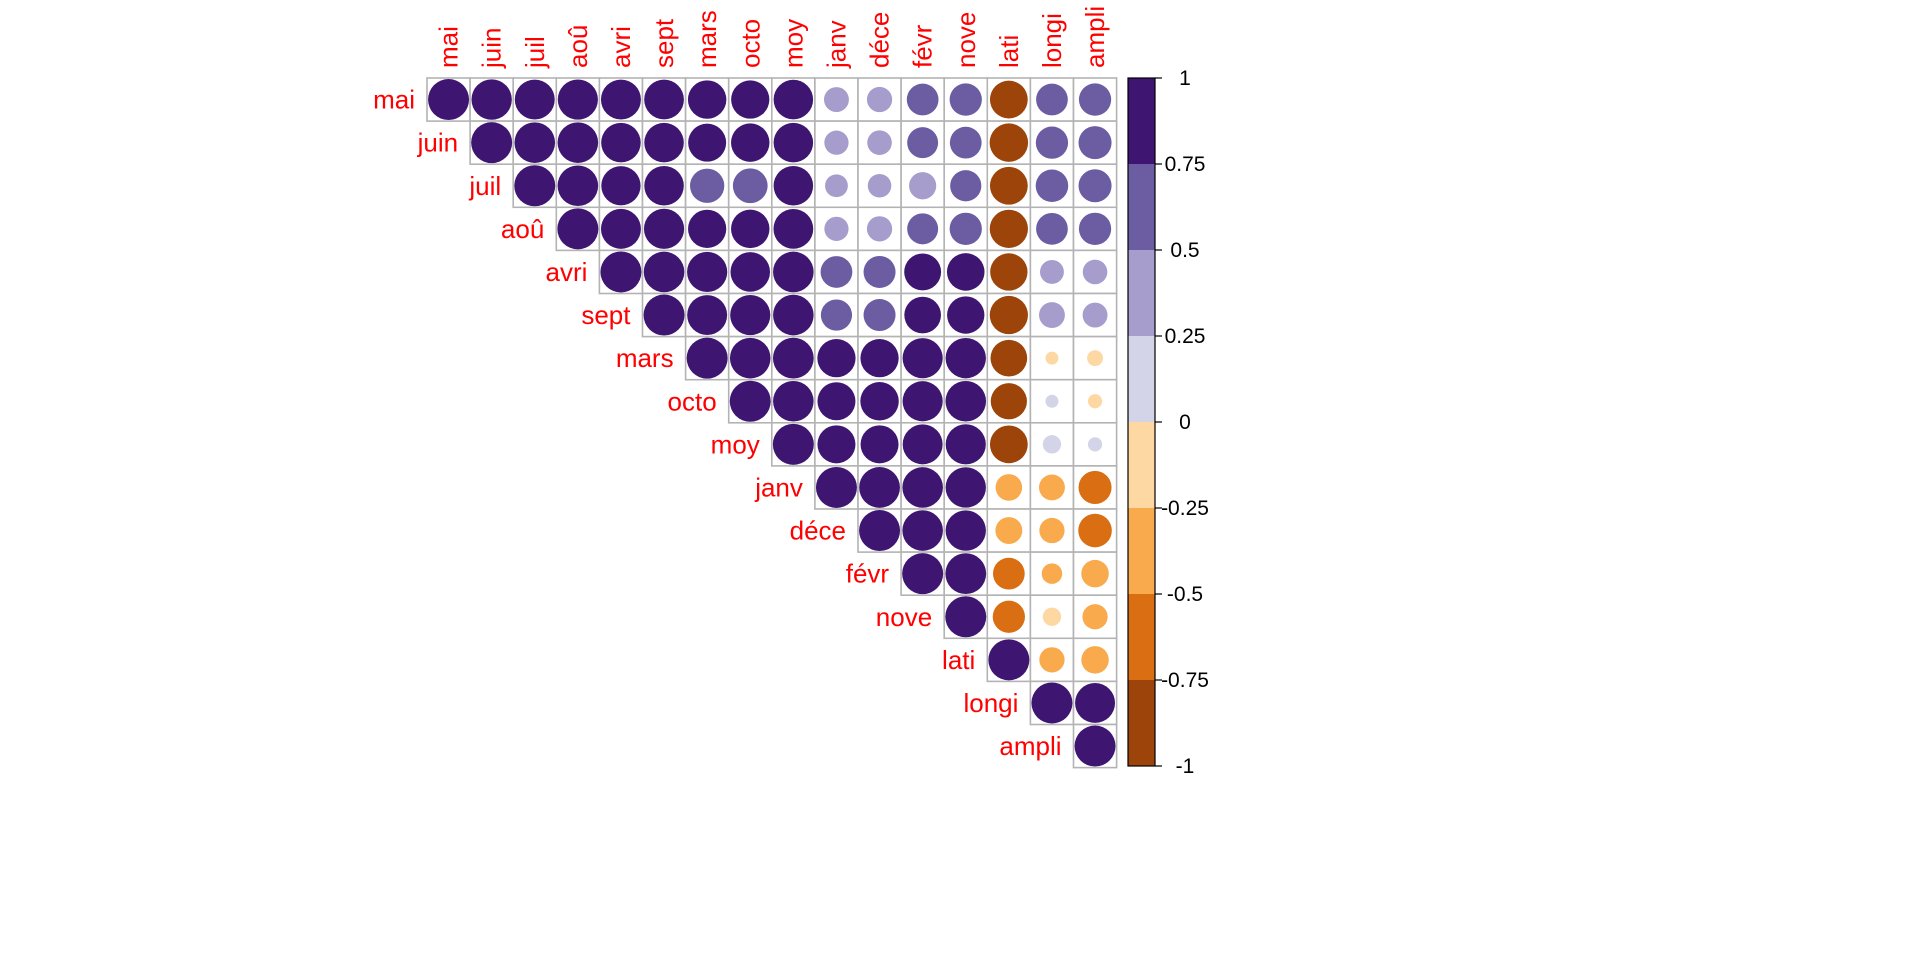 This screenshot has height=960, width=1920. I want to click on corr-circle-aoû-avri, so click(620, 228).